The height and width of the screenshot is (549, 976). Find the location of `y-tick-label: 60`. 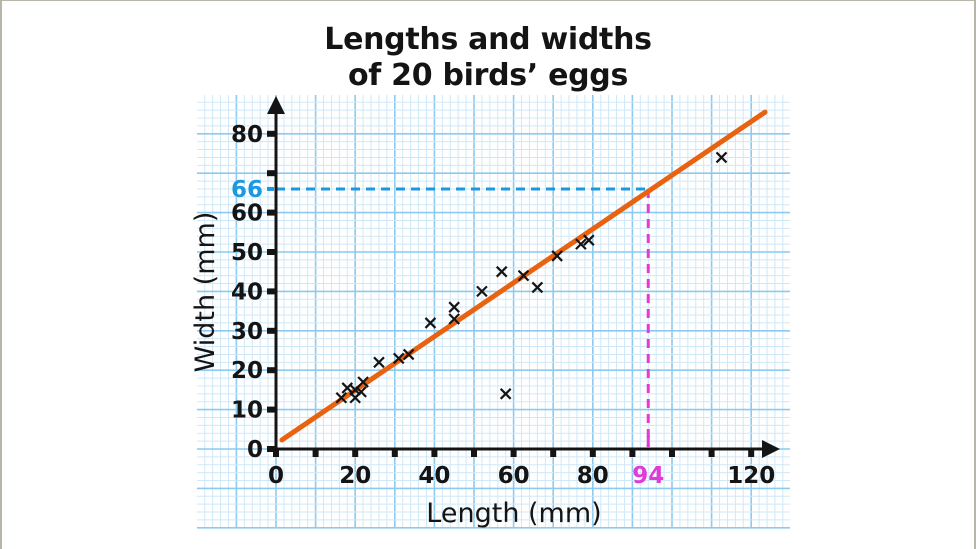

y-tick-label: 60 is located at coordinates (247, 214).